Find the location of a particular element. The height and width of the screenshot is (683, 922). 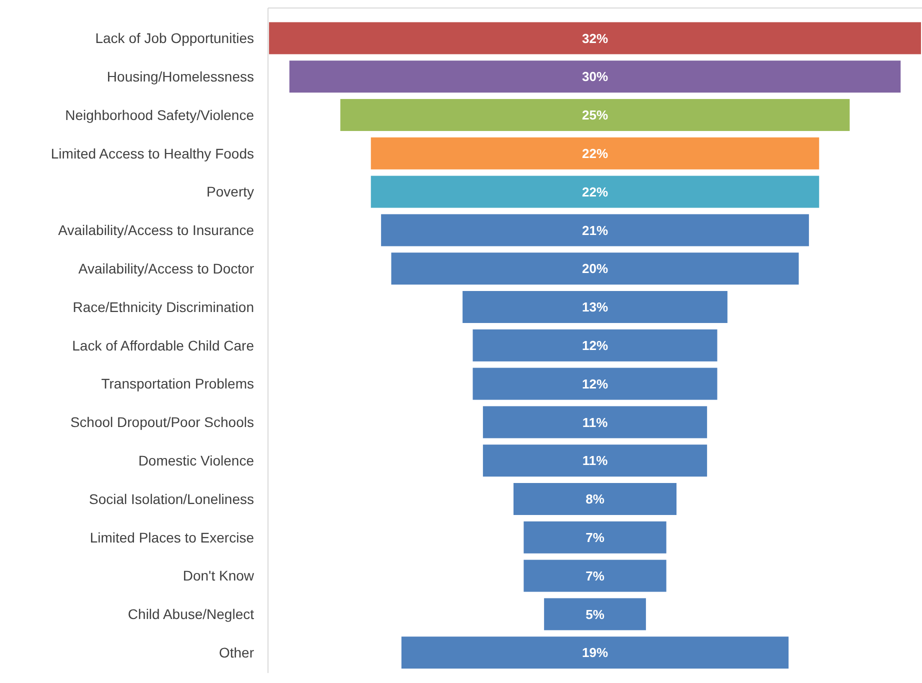

category-label: Availability/Access to Insurance is located at coordinates (156, 230).